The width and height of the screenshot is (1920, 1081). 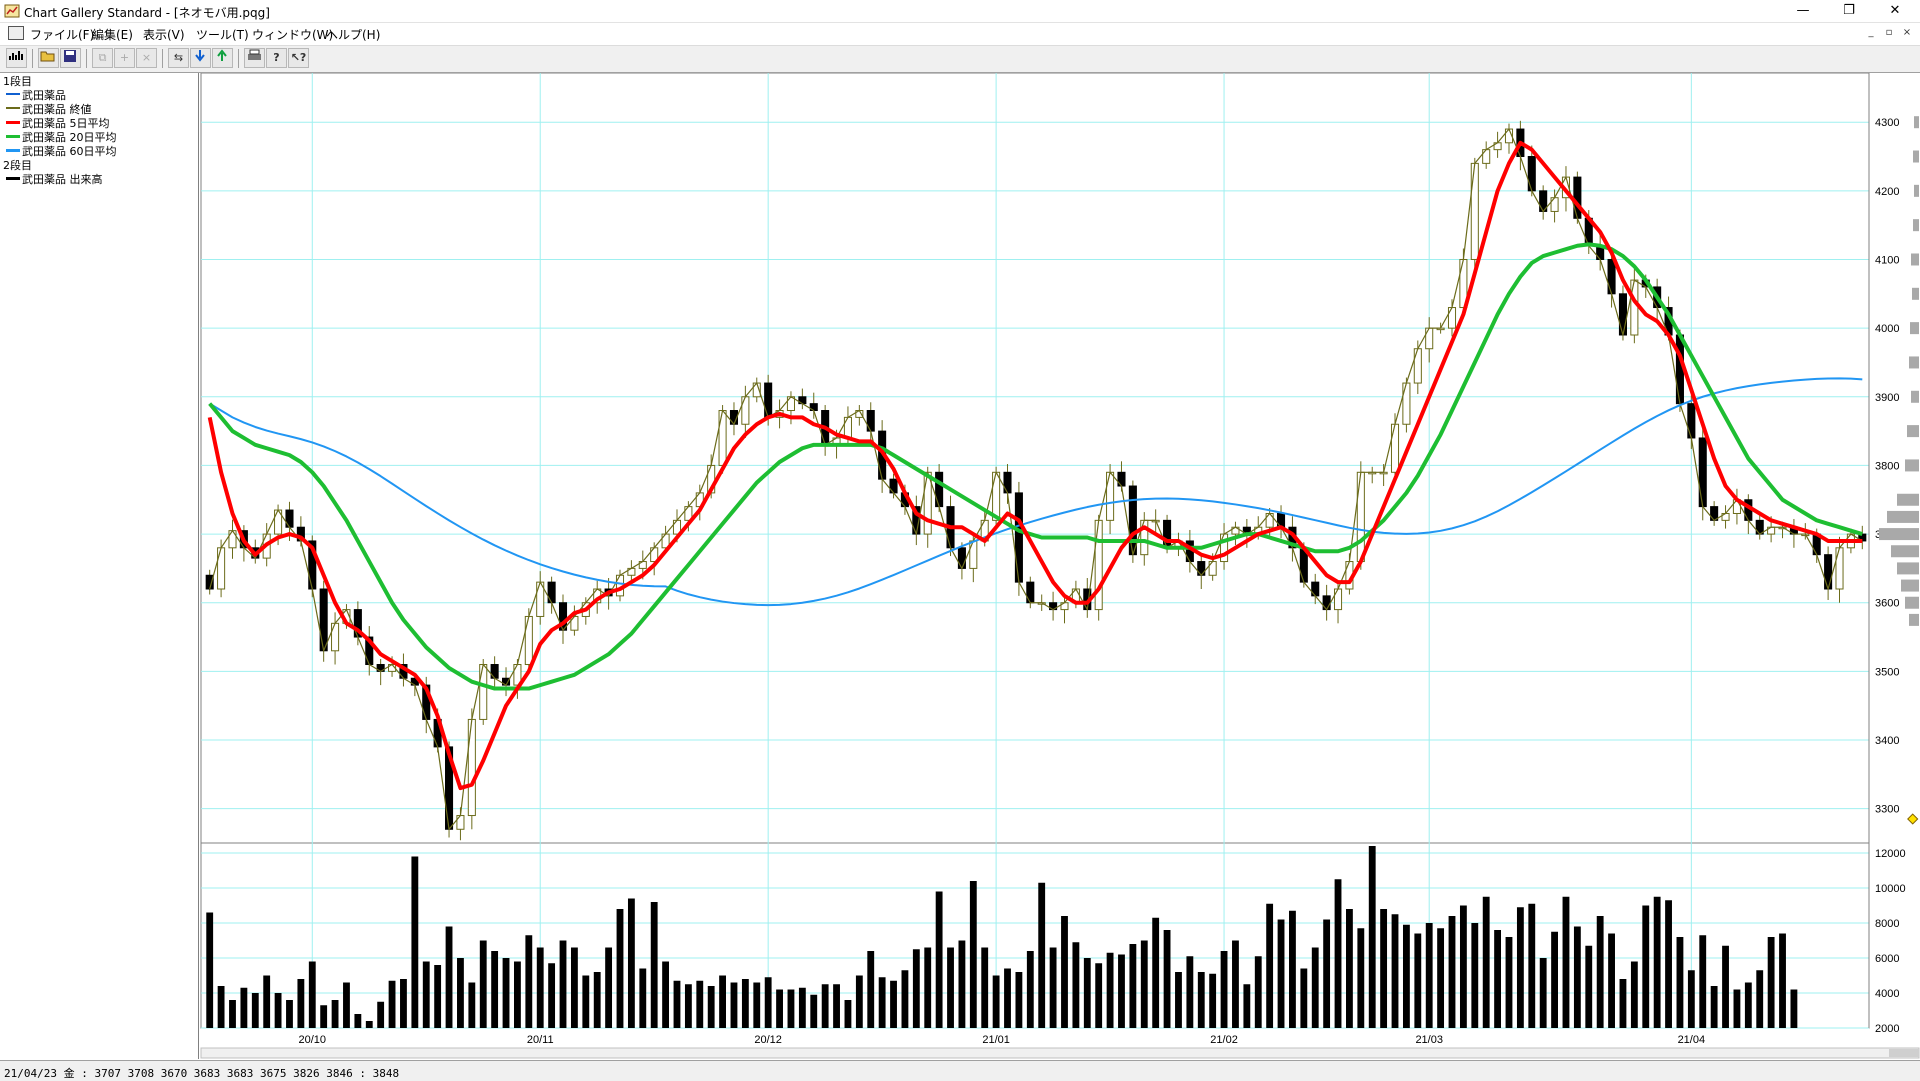 What do you see at coordinates (44, 95) in the screenshot?
I see `legend-label: 武田薬品` at bounding box center [44, 95].